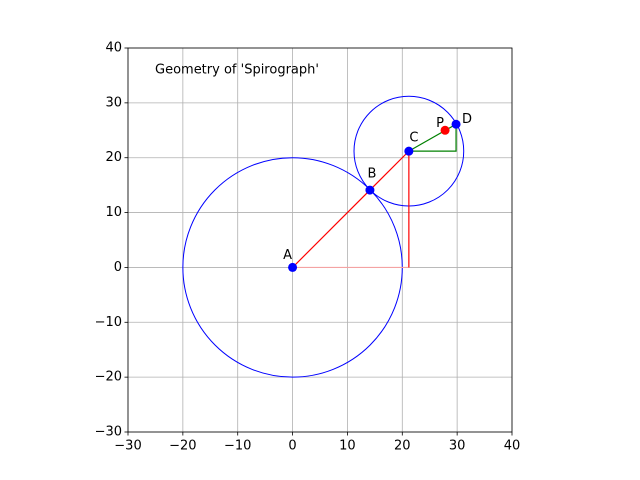  I want to click on x-tick-label: −20, so click(182, 446).